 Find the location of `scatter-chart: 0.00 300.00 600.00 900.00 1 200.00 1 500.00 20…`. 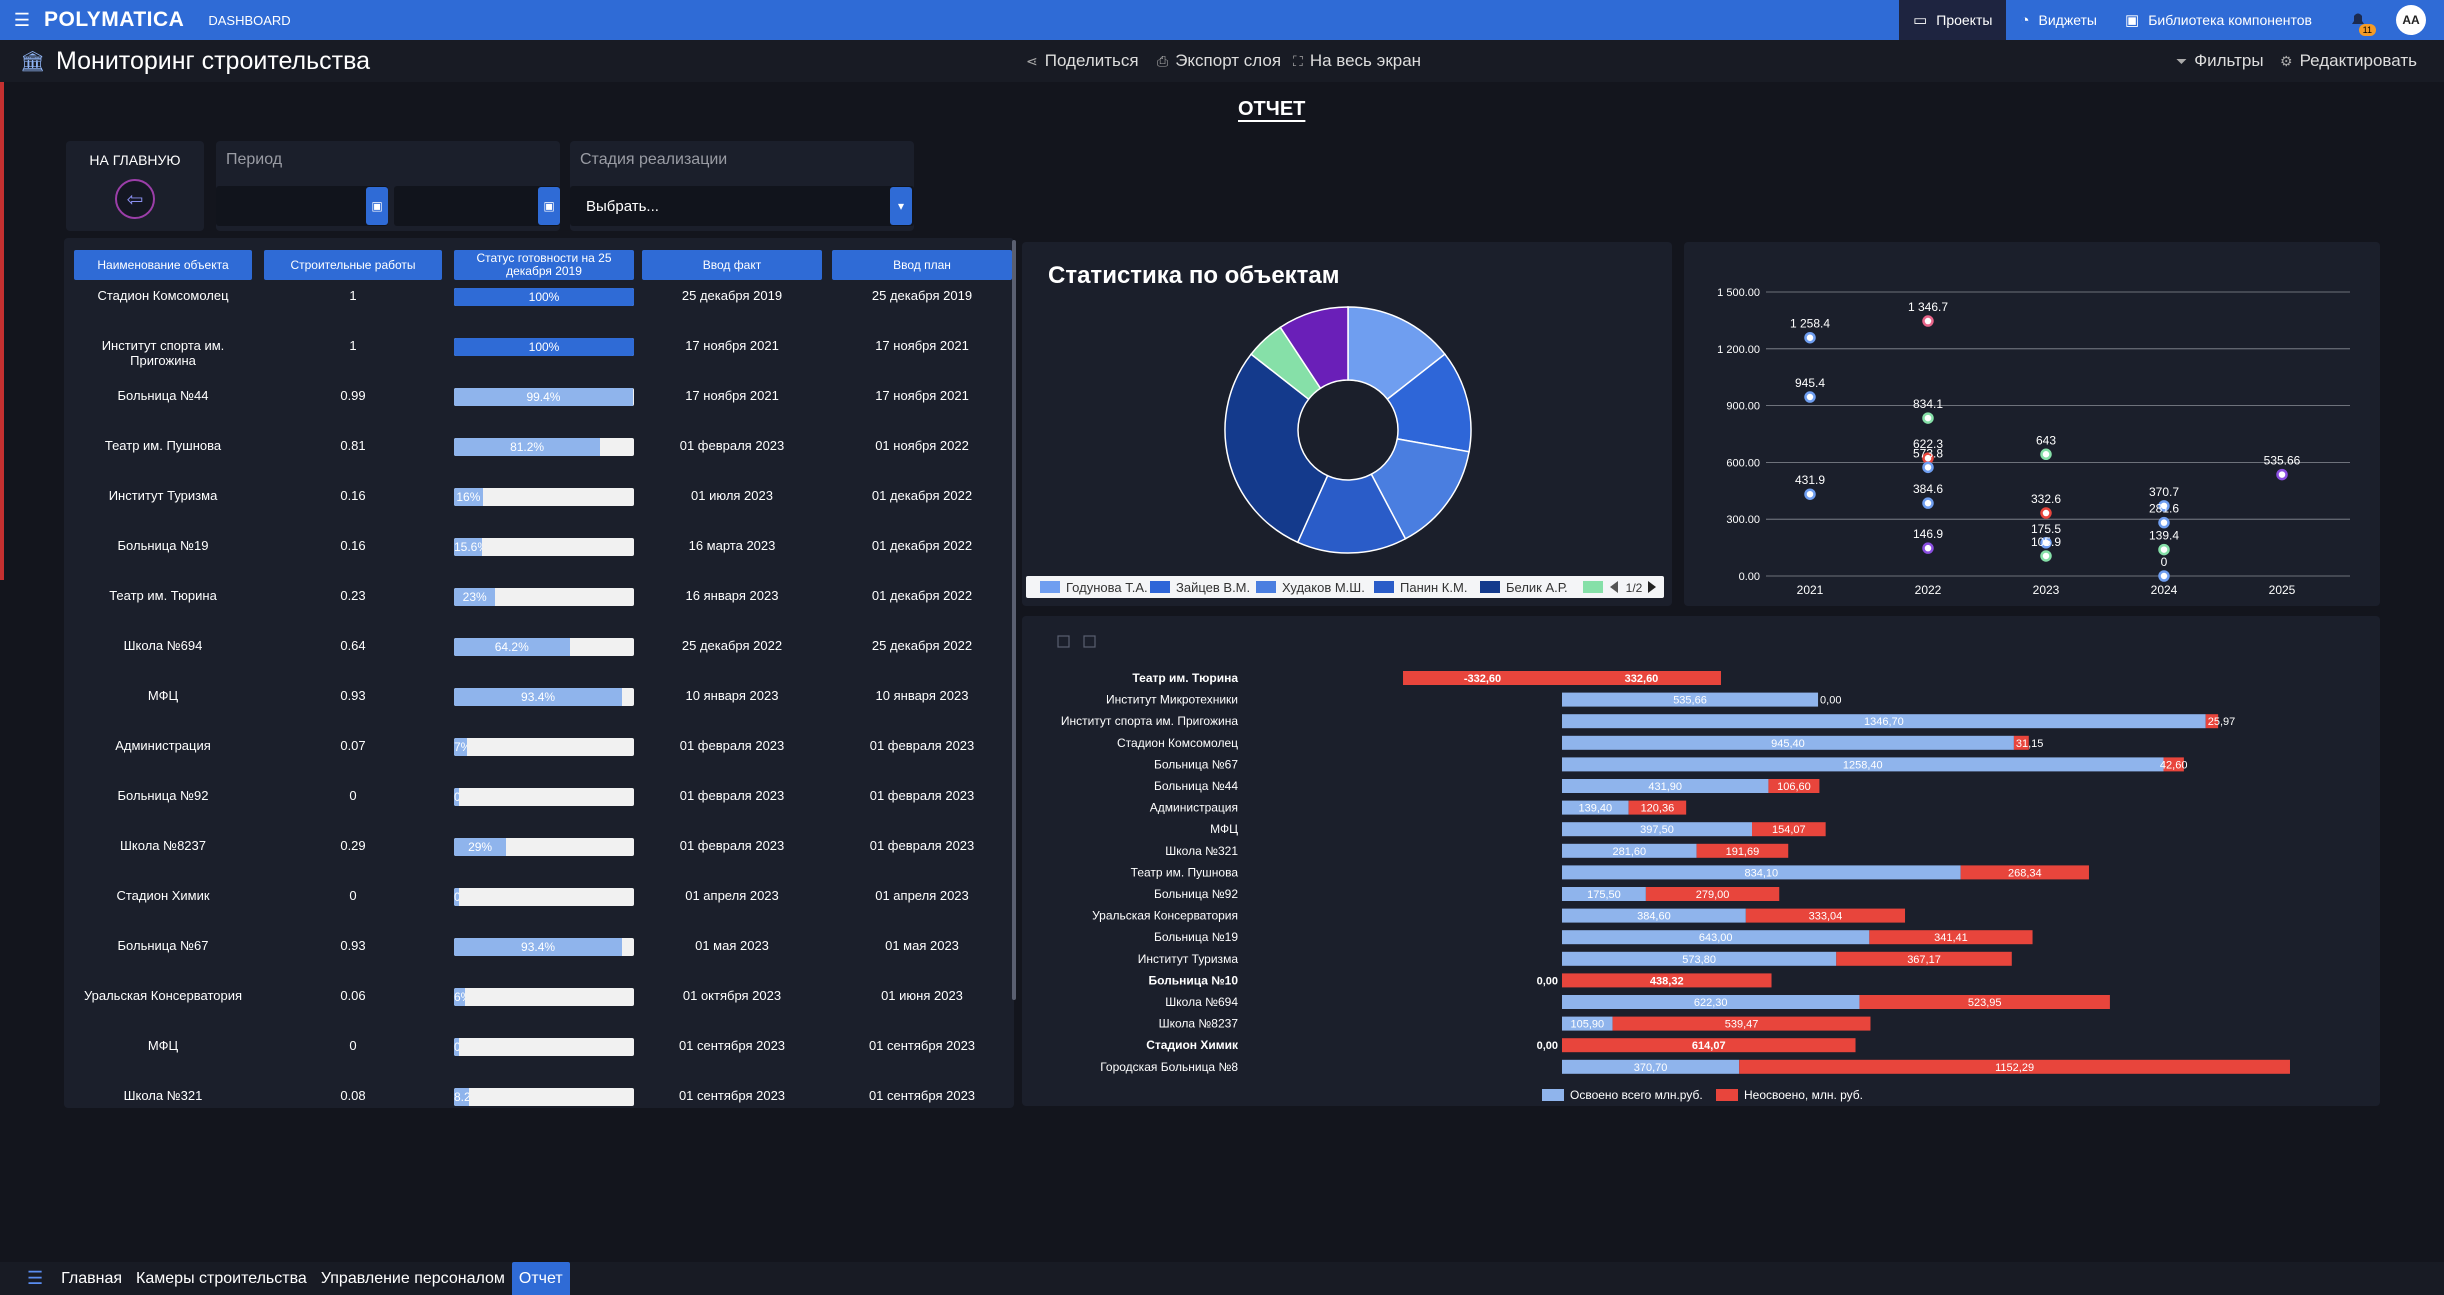

scatter-chart: 0.00 300.00 600.00 900.00 1 200.00 1 500.00 20… is located at coordinates (2033, 442).